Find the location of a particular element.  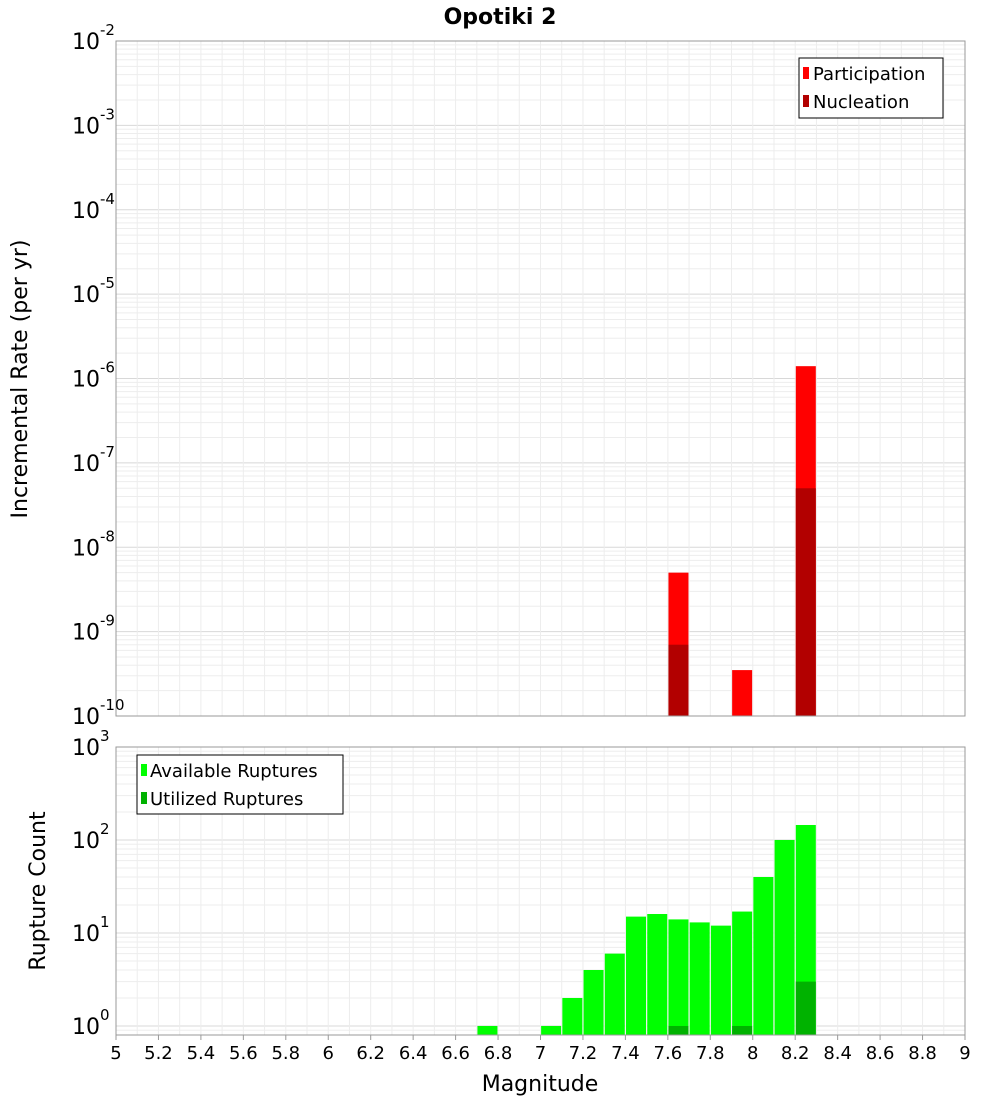

top-y-axis-label: Incremental Rate (per yr) is located at coordinates (20, 379).